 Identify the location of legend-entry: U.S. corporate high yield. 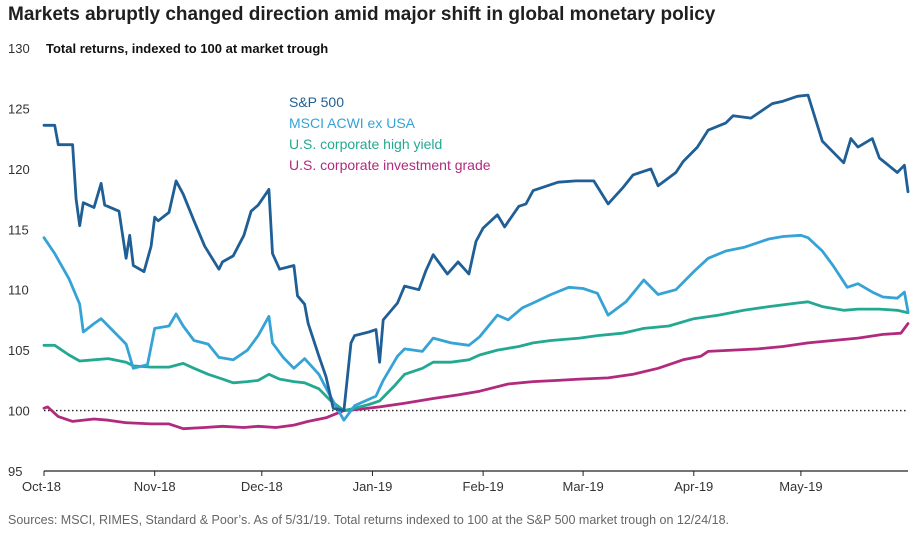
(365, 144).